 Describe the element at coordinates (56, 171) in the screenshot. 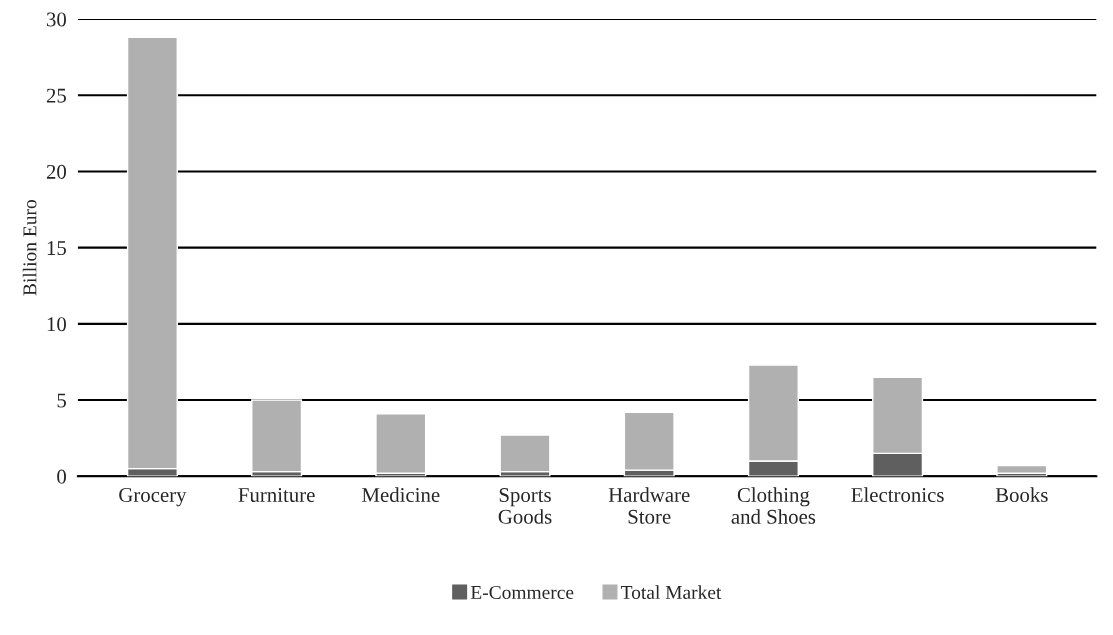

I see `y-tick-label: 20` at that location.